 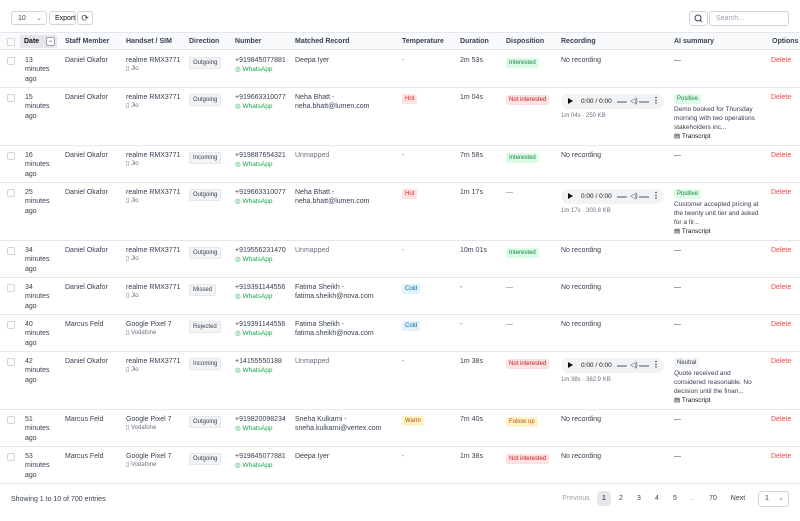 What do you see at coordinates (694, 41) in the screenshot?
I see `col-ai-summary: AI summary` at bounding box center [694, 41].